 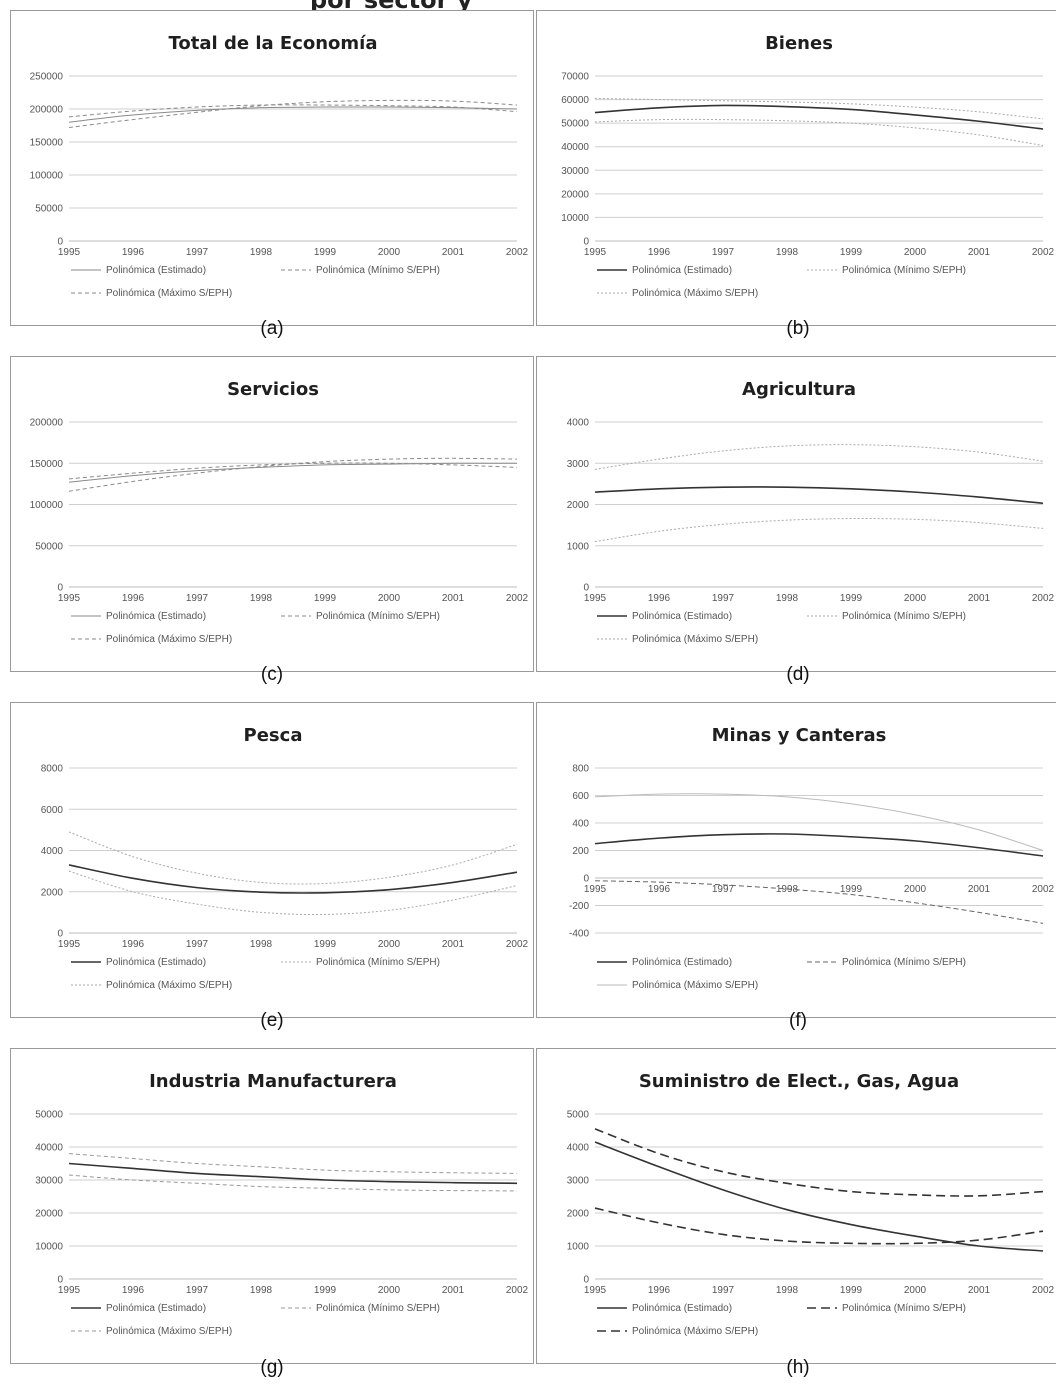 I want to click on y-tick-label: 70000, so click(x=575, y=77).